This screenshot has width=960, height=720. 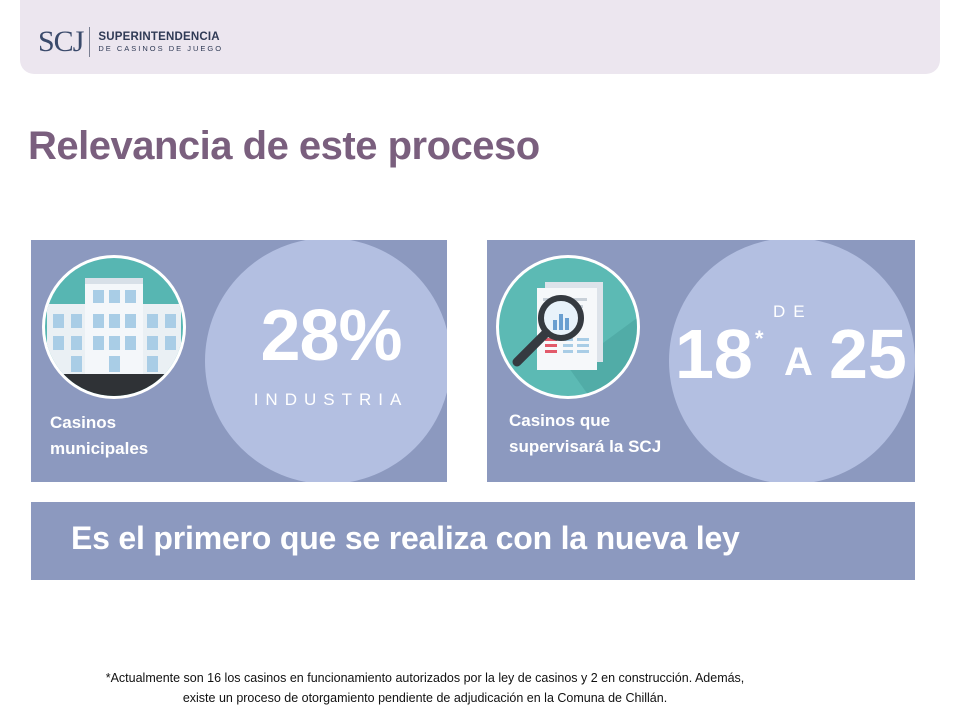 What do you see at coordinates (714, 354) in the screenshot?
I see `range-from: 18` at bounding box center [714, 354].